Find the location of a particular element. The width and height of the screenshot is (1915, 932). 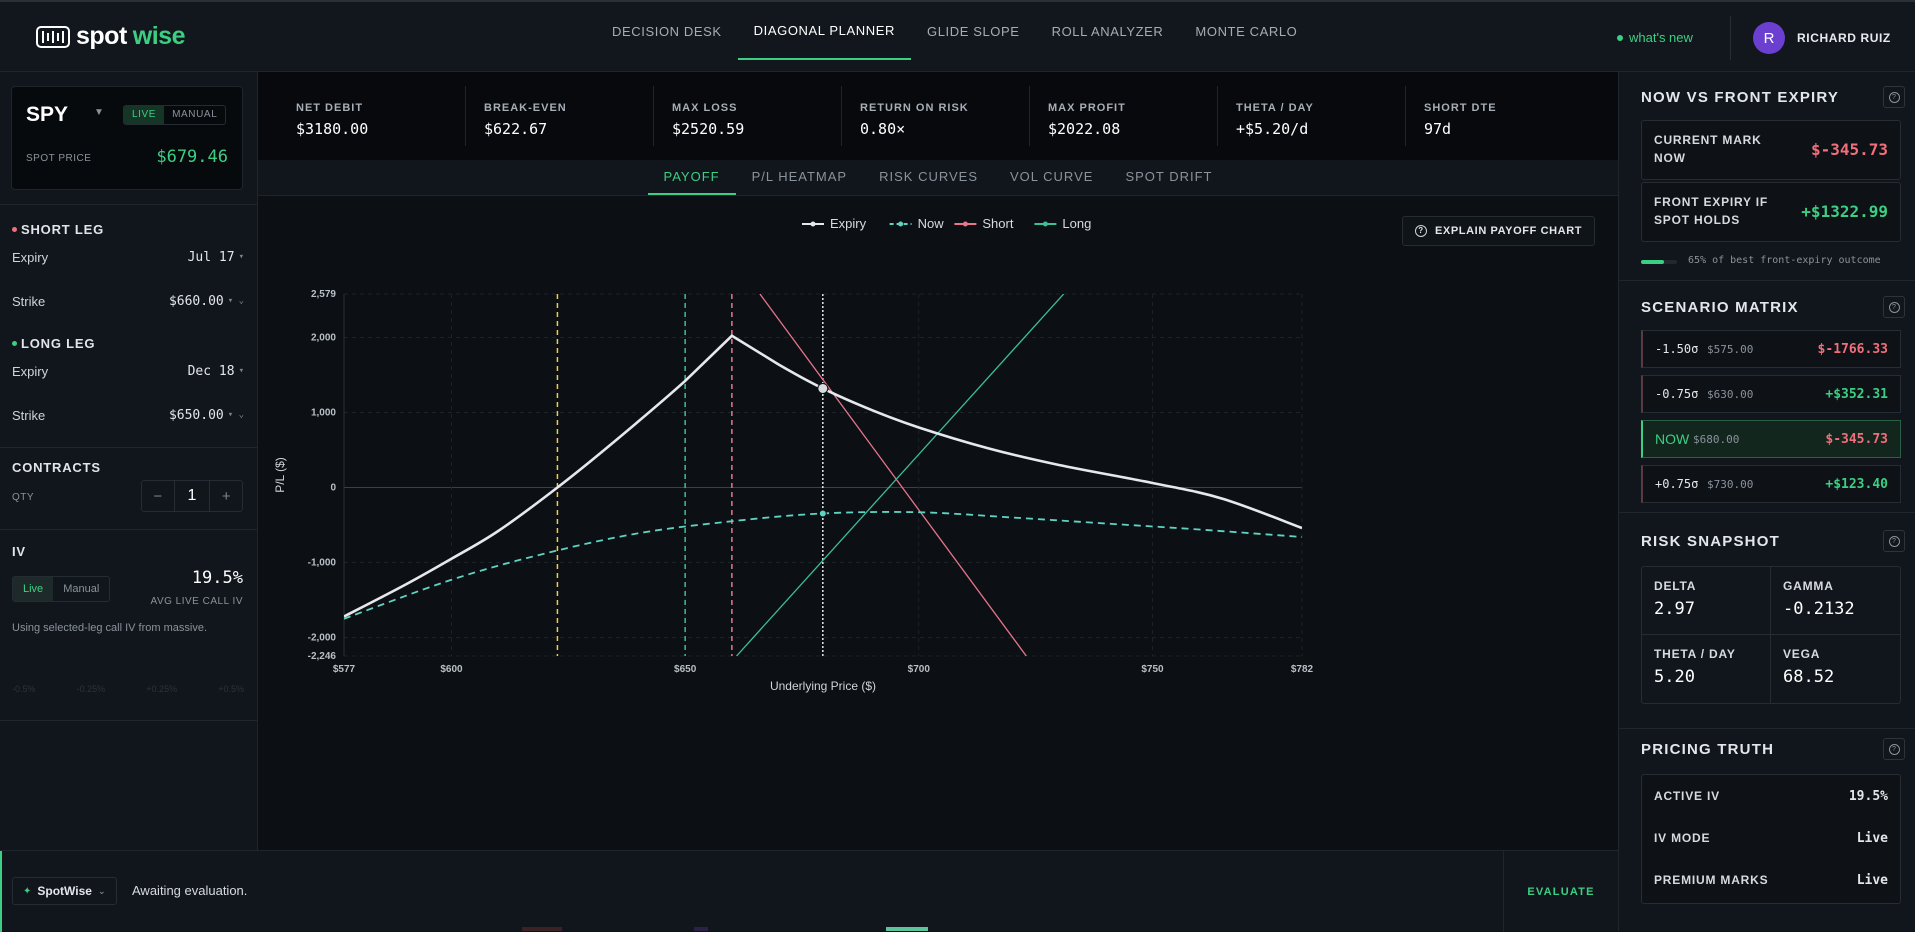

nav-glide-slope: GLIDE SLOPE is located at coordinates (973, 31).